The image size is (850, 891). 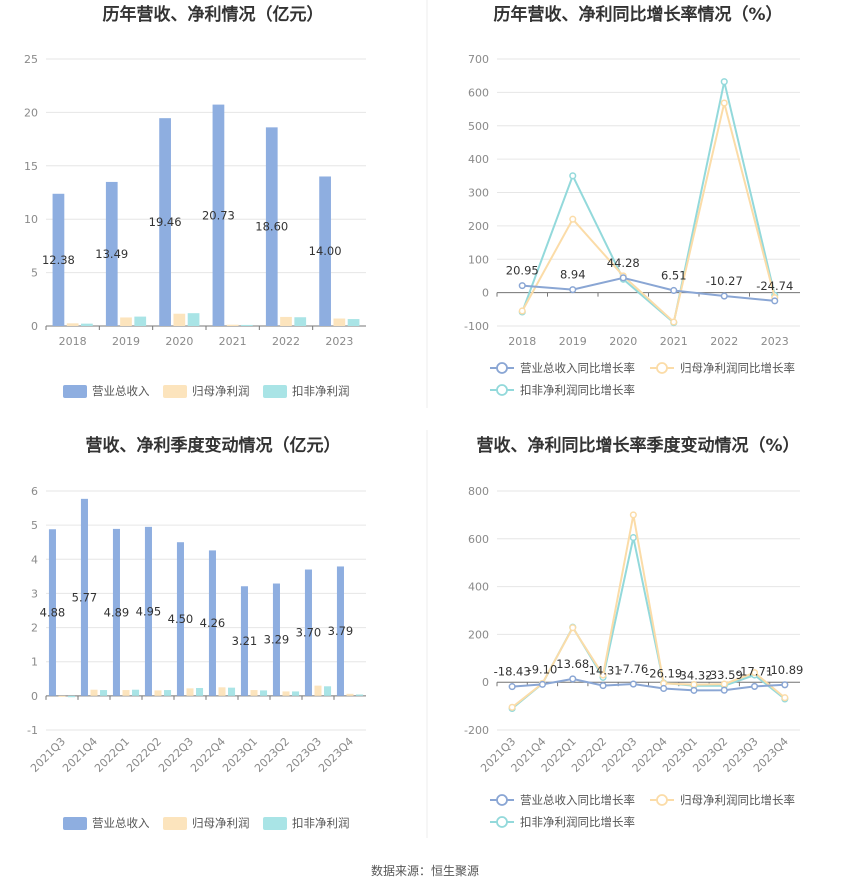 I want to click on legend-label: 营业总收入, so click(x=121, y=391).